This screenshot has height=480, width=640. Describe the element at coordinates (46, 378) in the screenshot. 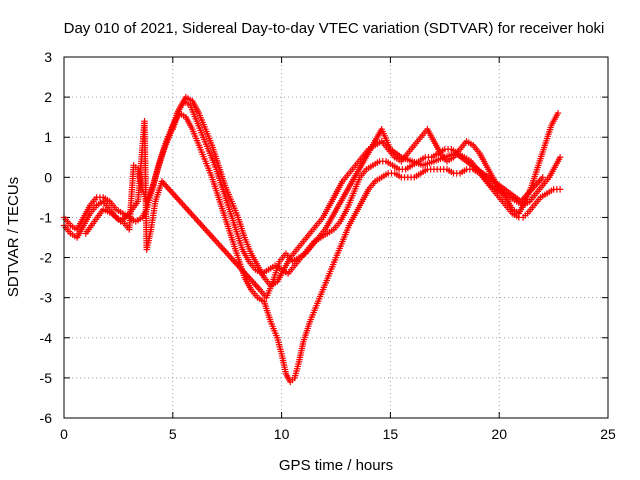

I see `y-tick-label: -5` at that location.